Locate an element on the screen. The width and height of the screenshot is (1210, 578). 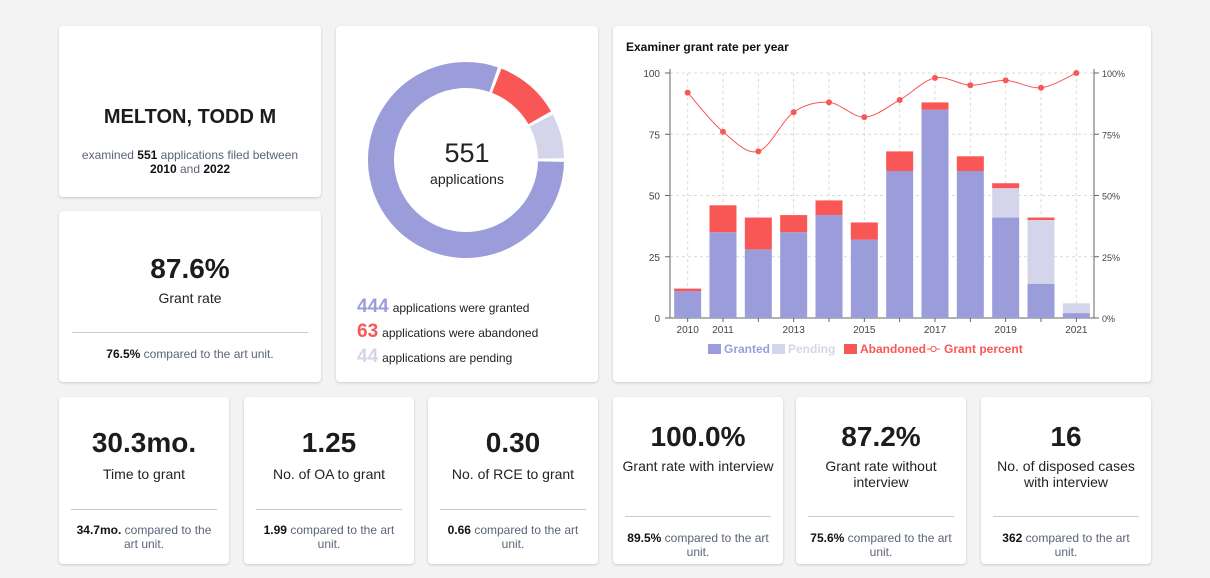
grant-percent-point-2011 is located at coordinates (723, 131).